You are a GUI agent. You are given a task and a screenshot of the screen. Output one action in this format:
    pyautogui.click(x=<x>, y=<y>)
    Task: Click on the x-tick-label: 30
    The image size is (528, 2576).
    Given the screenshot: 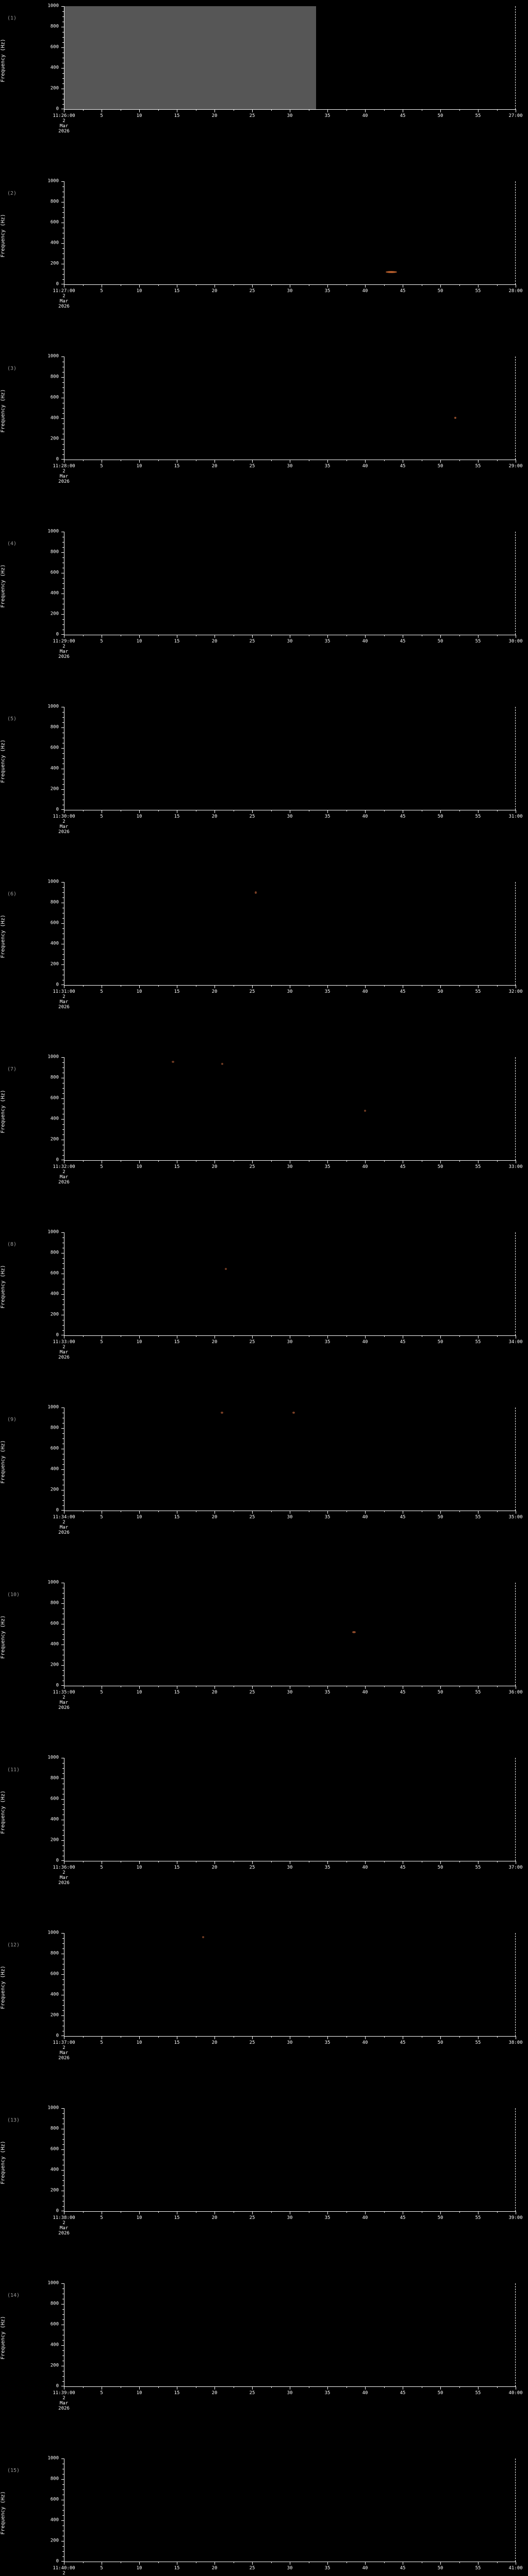 What is the action you would take?
    pyautogui.click(x=290, y=2218)
    